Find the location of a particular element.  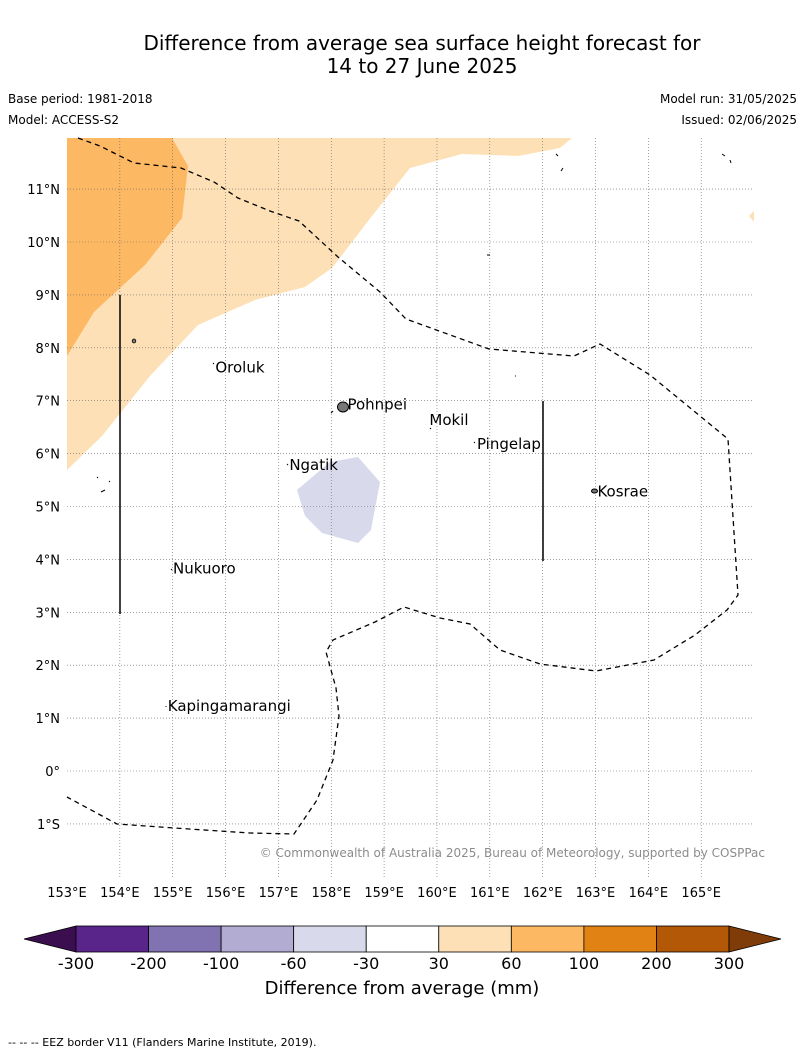

colorbar-tick-label: -300 is located at coordinates (76, 963).